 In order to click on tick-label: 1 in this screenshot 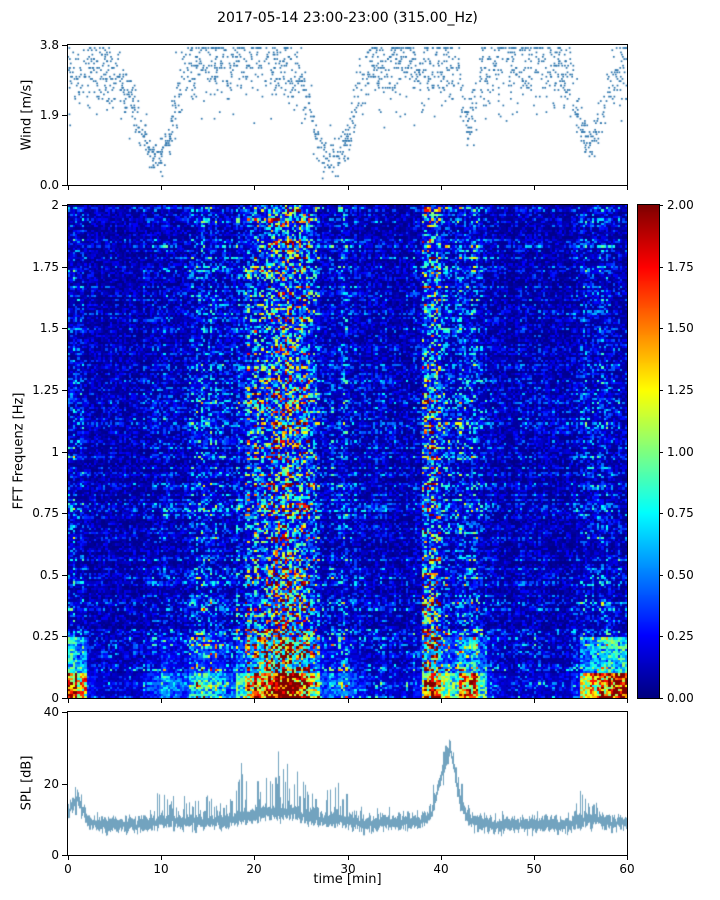, I will do `click(55, 452)`.